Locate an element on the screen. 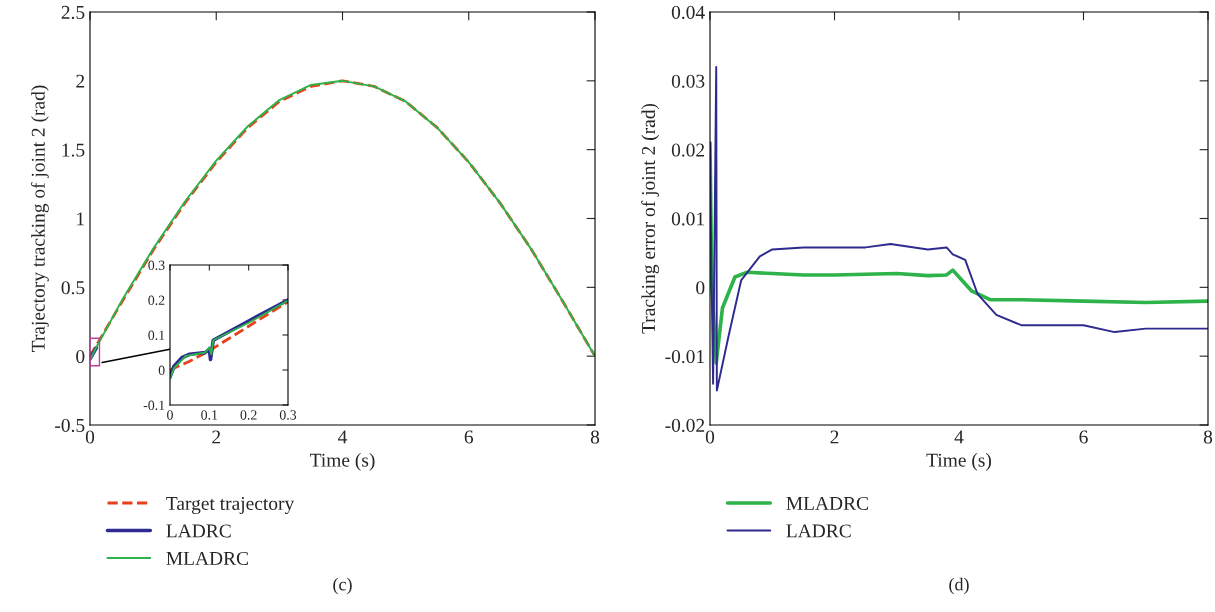 The image size is (1215, 612). y-tick-label: -0.5 is located at coordinates (70, 425).